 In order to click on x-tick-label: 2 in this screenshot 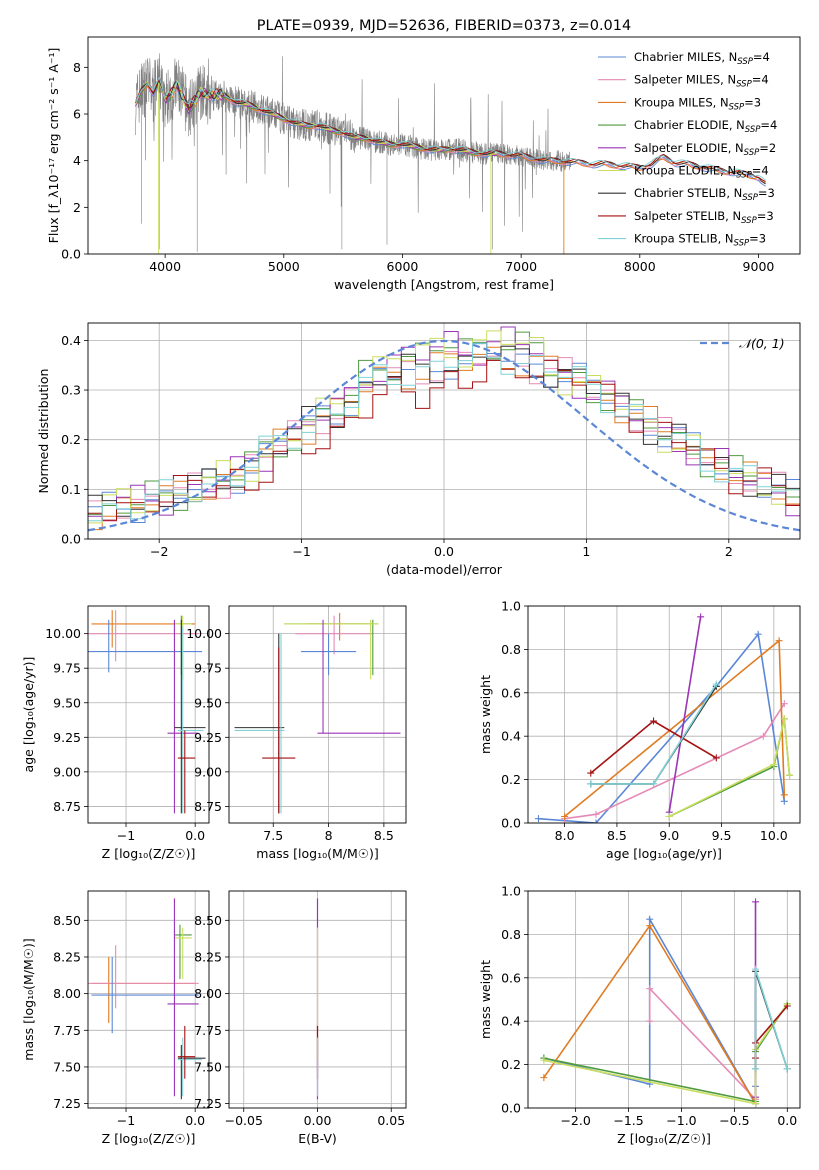, I will do `click(729, 551)`.